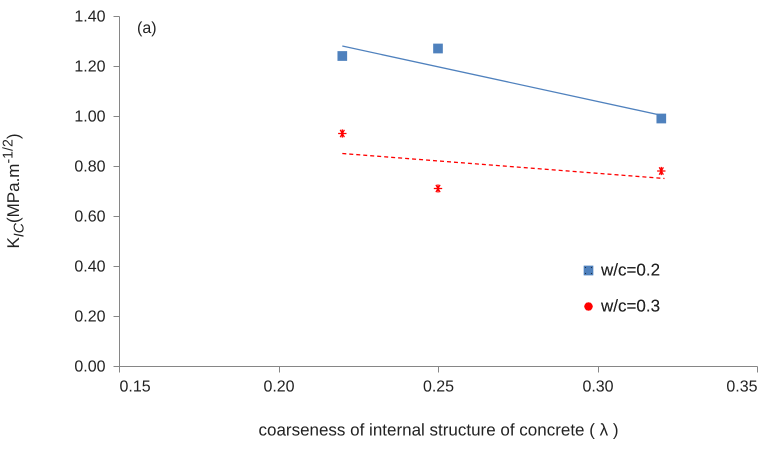  What do you see at coordinates (90, 167) in the screenshot?
I see `y-tick-label: 0.80` at bounding box center [90, 167].